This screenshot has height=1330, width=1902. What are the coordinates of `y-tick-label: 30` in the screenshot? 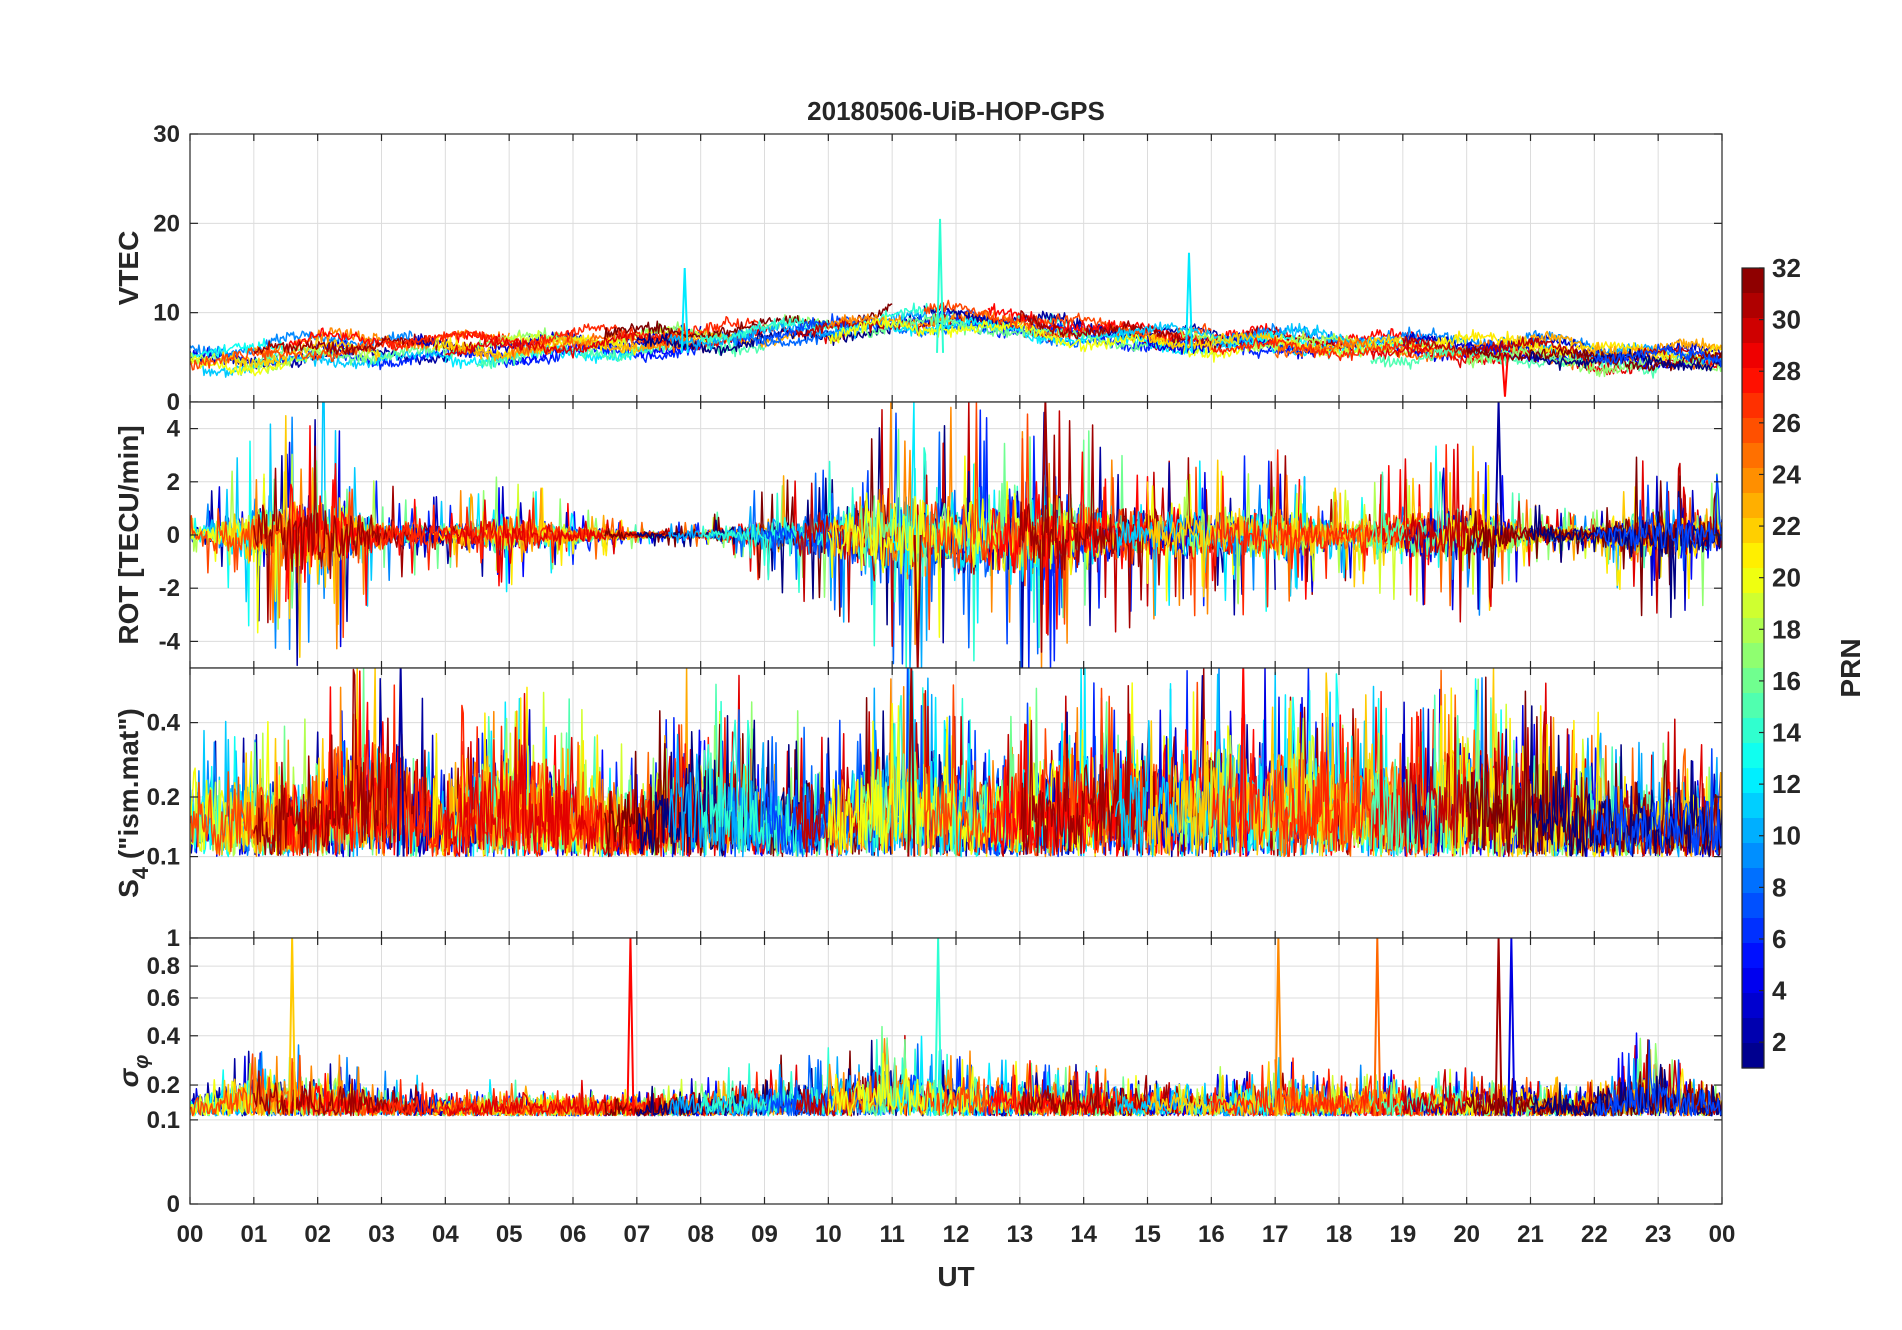 It's located at (166, 134).